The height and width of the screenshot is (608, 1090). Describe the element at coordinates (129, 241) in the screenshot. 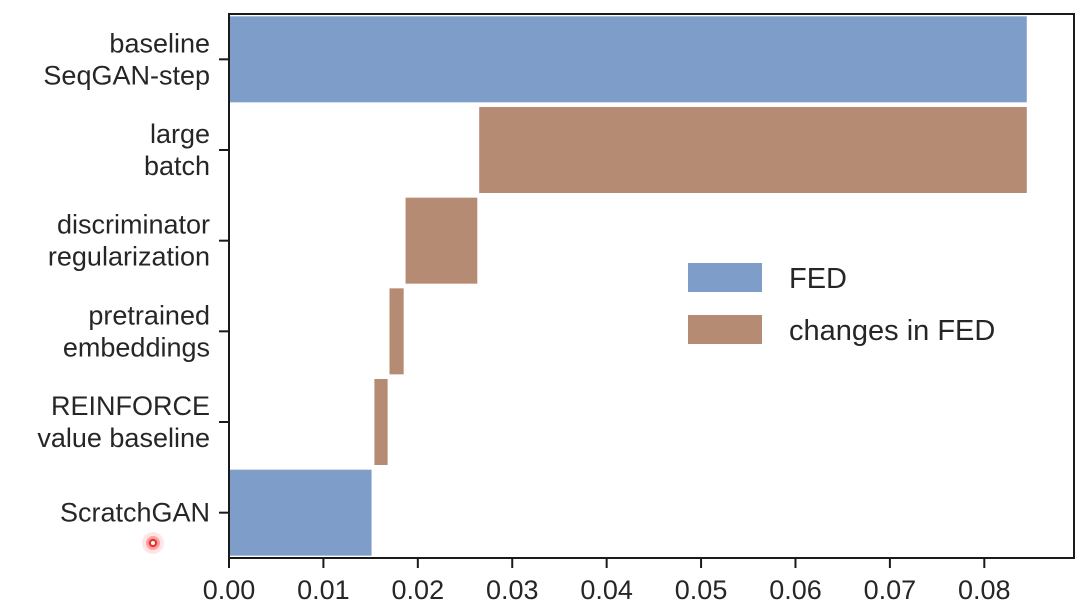

I see `category-label-2: discriminator regularization` at that location.